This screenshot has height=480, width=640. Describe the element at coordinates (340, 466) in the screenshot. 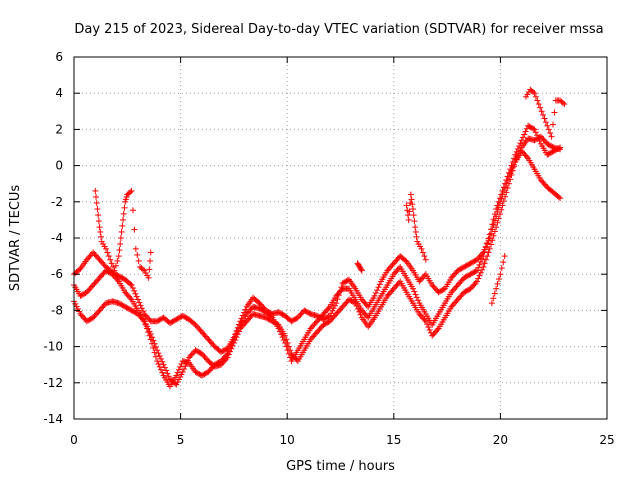

I see `x-axis-label: GPS time / hours` at that location.